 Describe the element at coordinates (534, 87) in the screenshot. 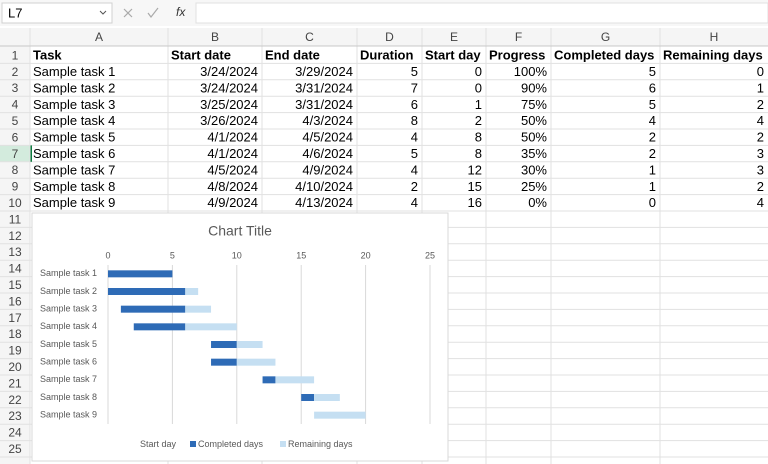

I see `cell: 90%` at that location.